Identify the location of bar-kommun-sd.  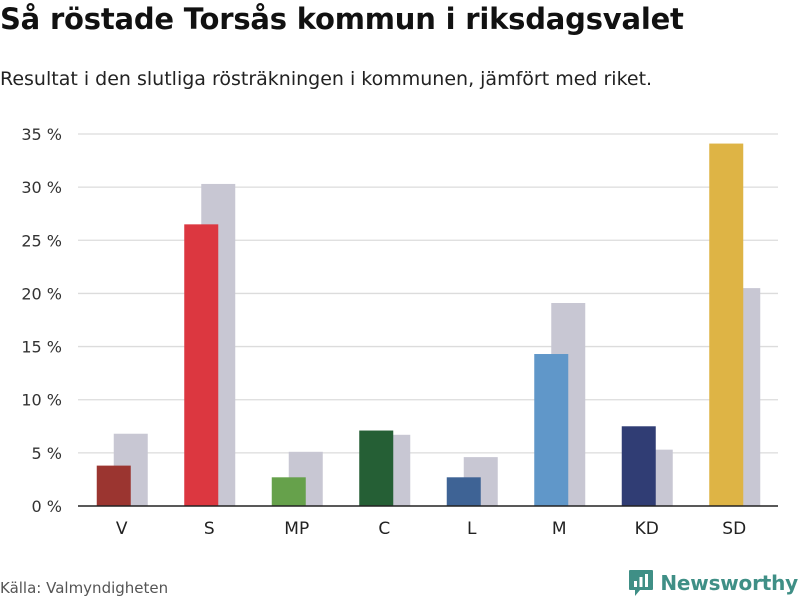
(726, 324).